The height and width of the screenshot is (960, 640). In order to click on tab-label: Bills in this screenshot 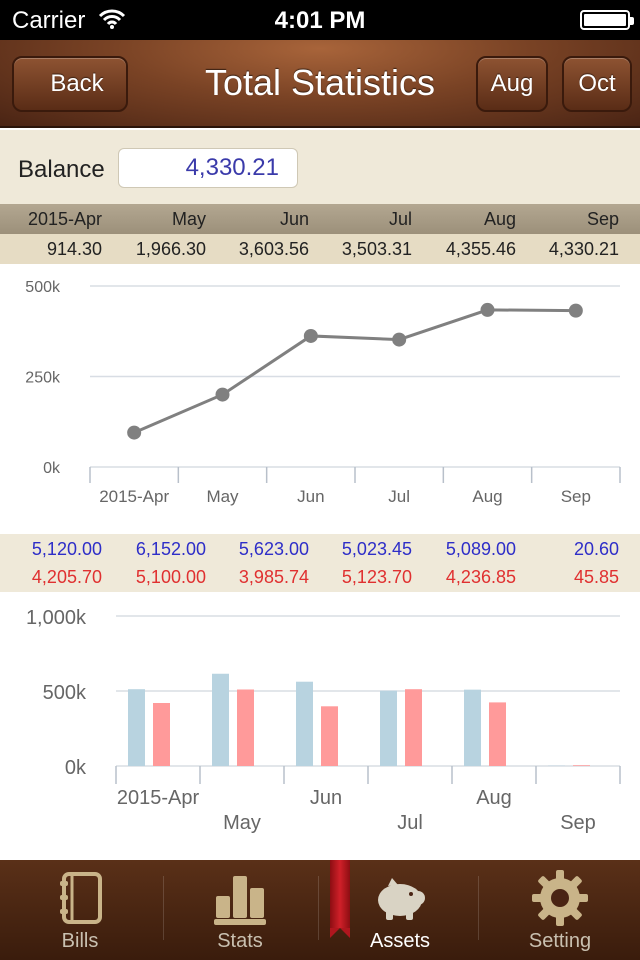, I will do `click(80, 941)`.